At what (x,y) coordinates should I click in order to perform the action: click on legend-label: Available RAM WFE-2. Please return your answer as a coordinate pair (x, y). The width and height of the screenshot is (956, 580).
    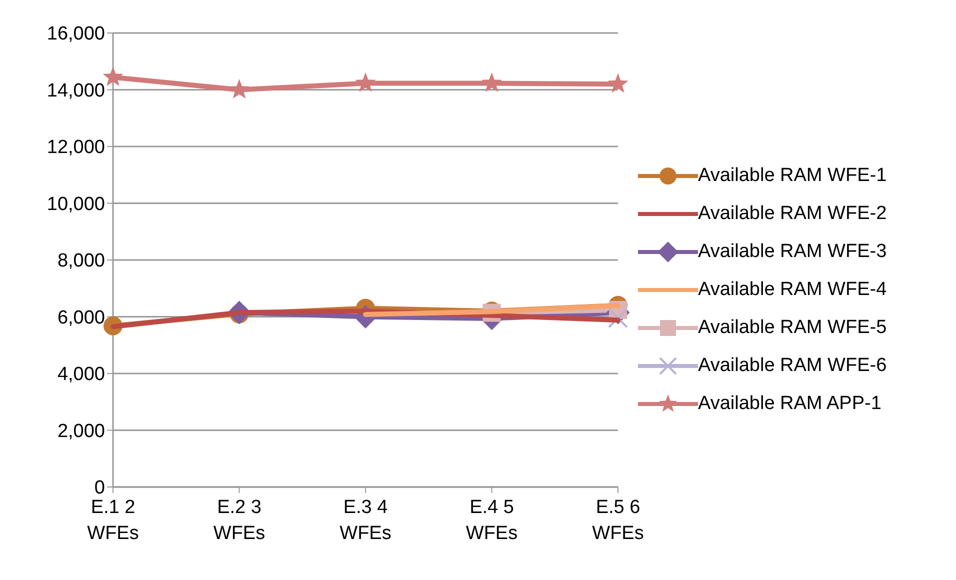
    Looking at the image, I should click on (792, 214).